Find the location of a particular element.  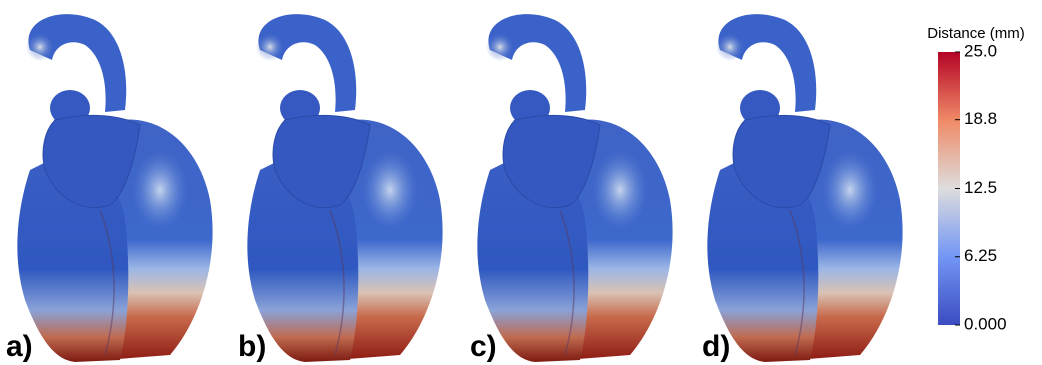

tick-label: 12.5 is located at coordinates (980, 187).